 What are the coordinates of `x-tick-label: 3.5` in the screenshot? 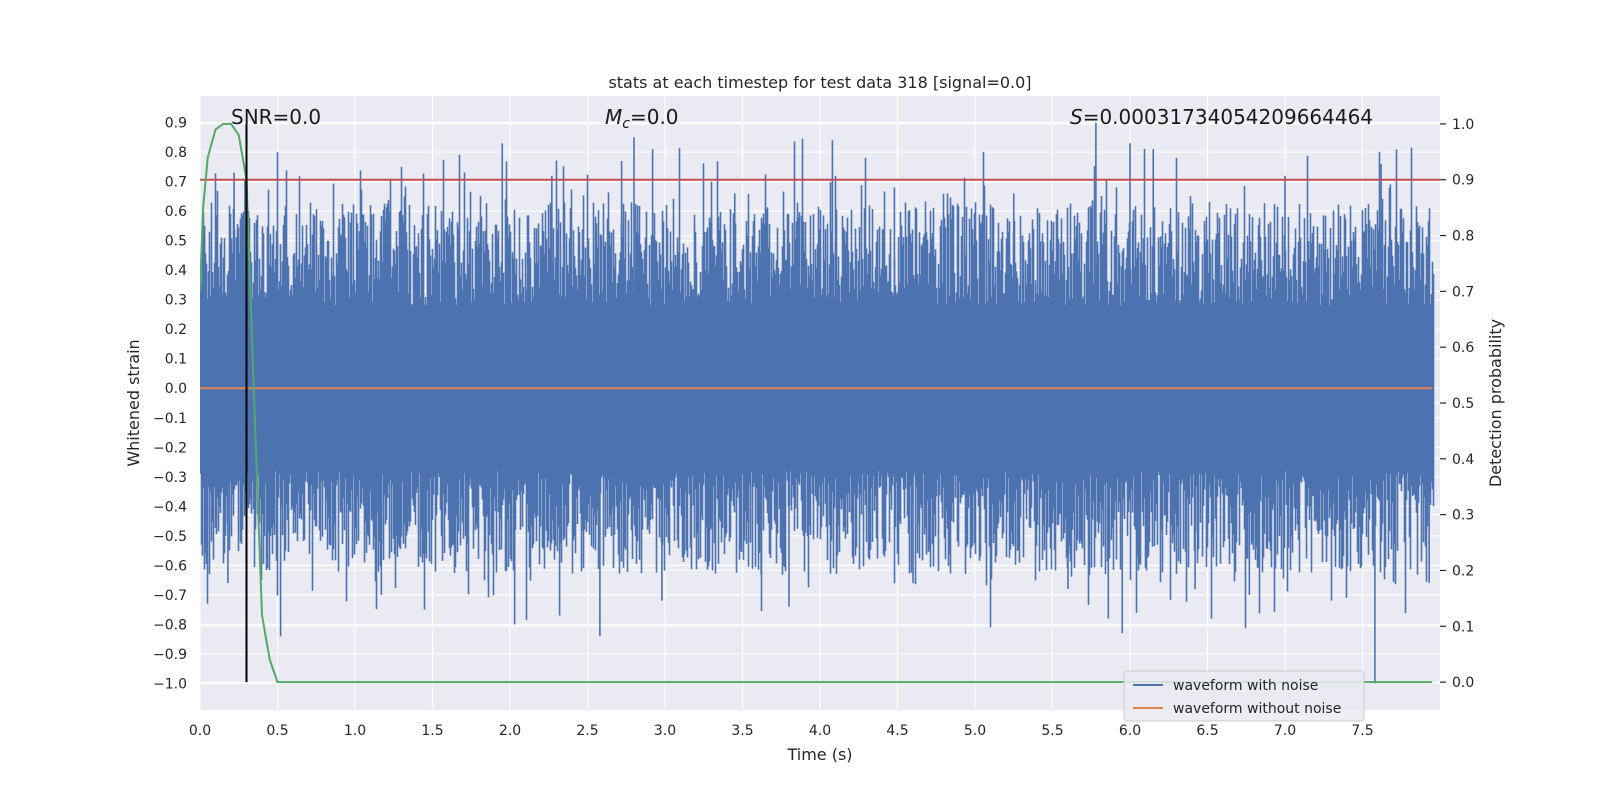 It's located at (742, 731).